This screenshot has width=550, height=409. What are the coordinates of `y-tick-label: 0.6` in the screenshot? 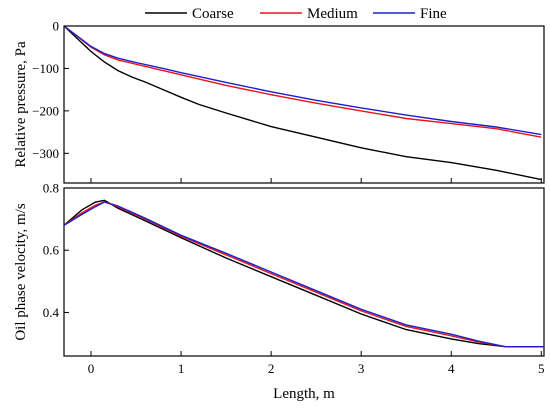 It's located at (51, 250).